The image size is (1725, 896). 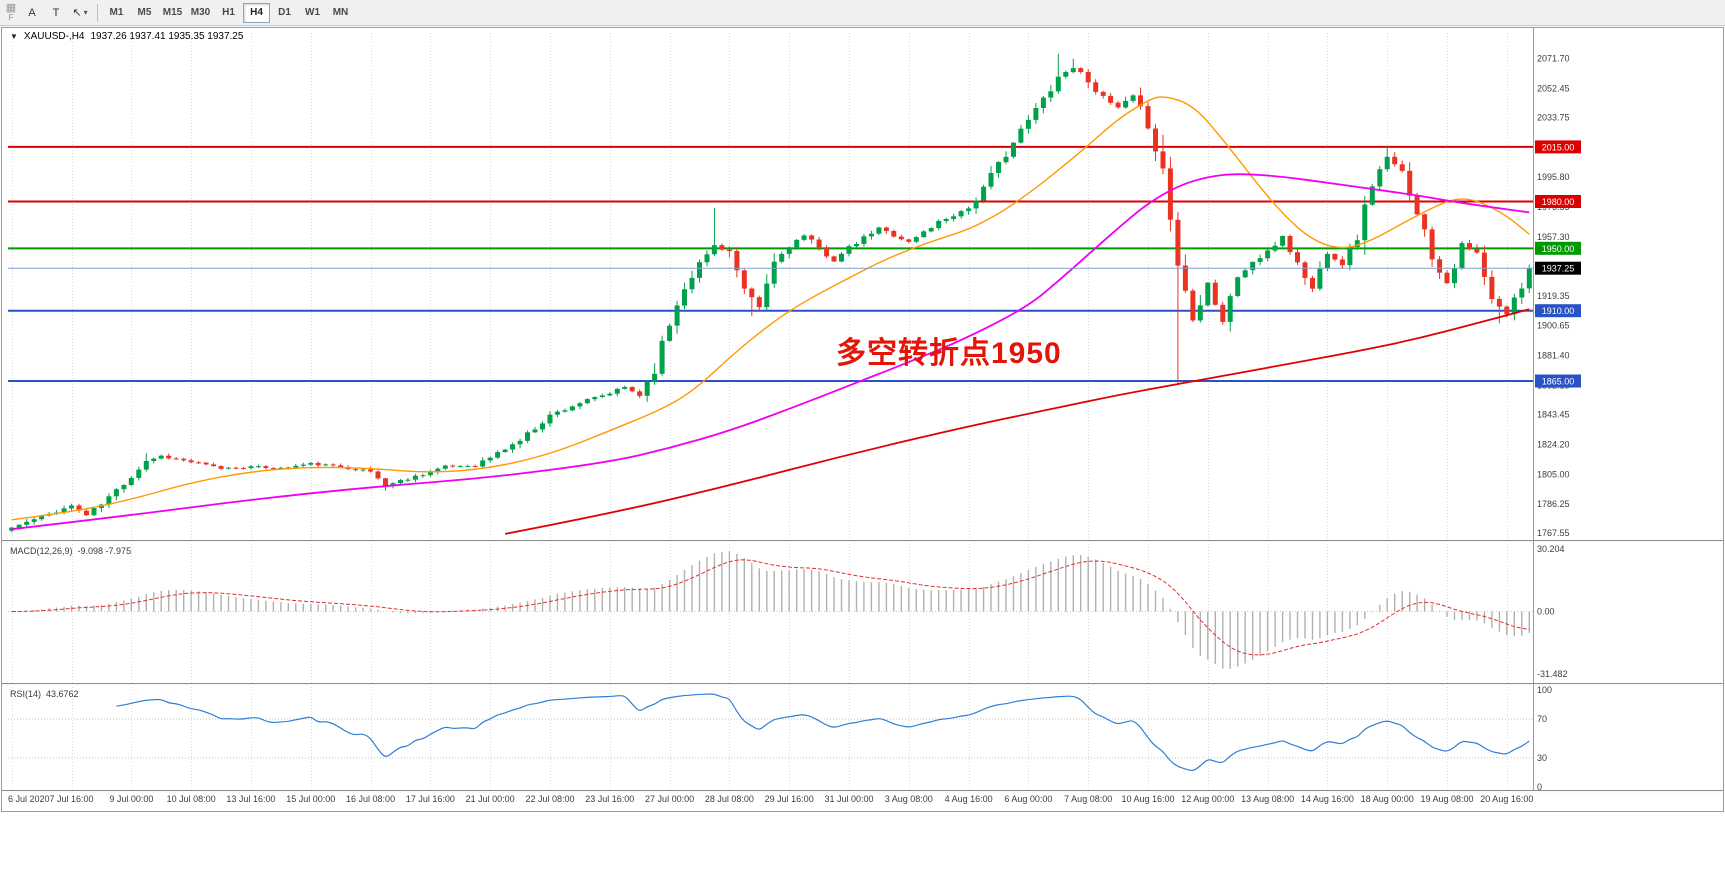 What do you see at coordinates (1544, 690) in the screenshot?
I see `rsi-axis-100: 100` at bounding box center [1544, 690].